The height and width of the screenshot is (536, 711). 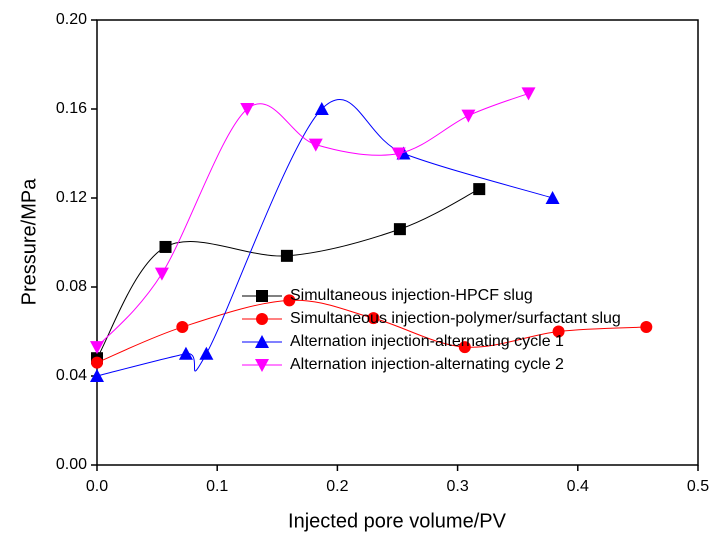 I want to click on y-tick-label: 0.12, so click(x=71, y=197).